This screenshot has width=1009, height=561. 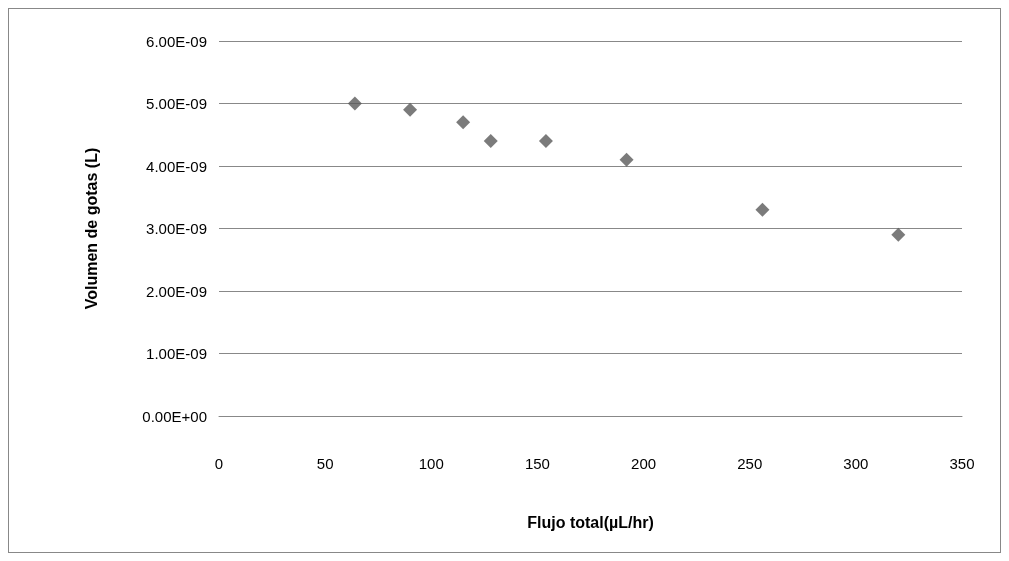 I want to click on y-tick-label: 4.00E-09, so click(x=176, y=166).